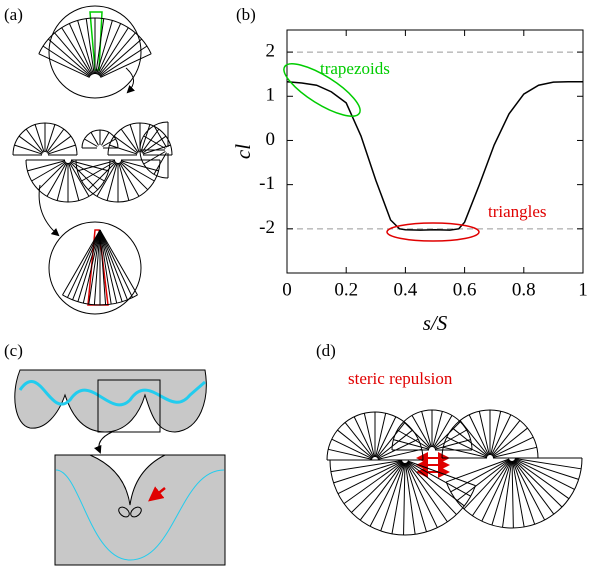  What do you see at coordinates (326, 350) in the screenshot?
I see `panel-label: (d)` at bounding box center [326, 350].